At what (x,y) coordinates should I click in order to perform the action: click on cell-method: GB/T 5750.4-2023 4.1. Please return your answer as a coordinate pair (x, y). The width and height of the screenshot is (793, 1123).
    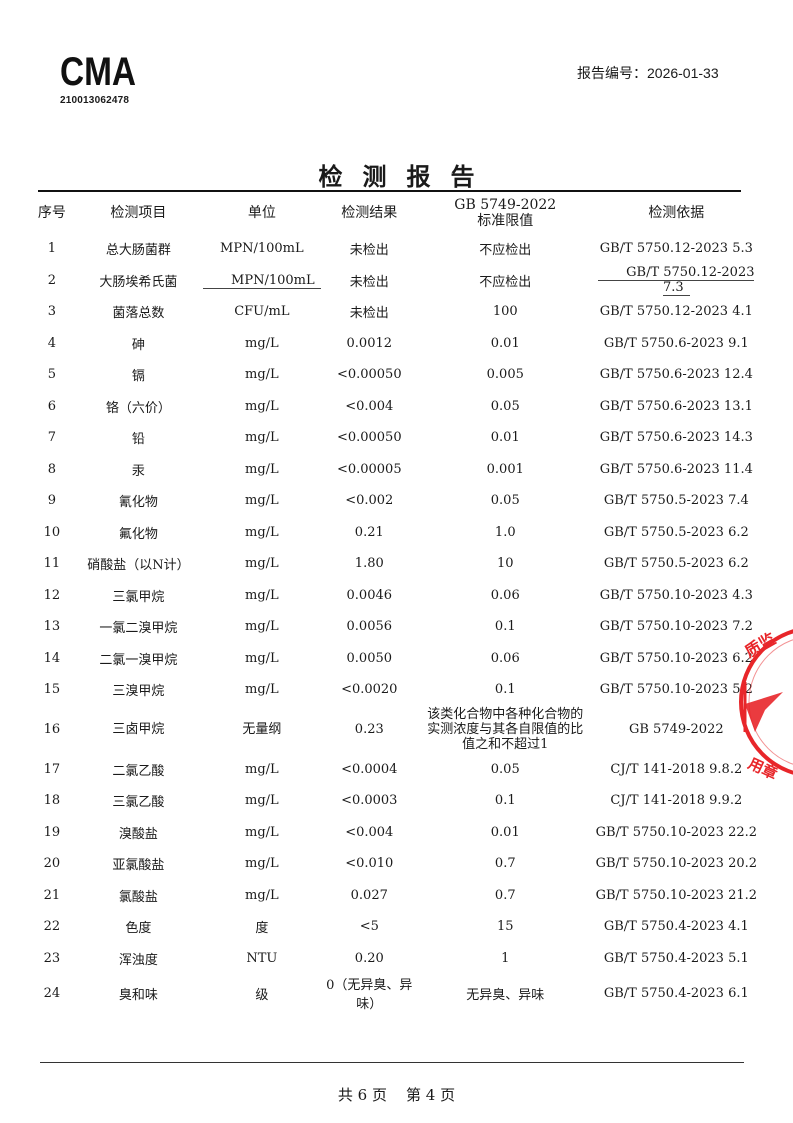
    Looking at the image, I should click on (676, 927).